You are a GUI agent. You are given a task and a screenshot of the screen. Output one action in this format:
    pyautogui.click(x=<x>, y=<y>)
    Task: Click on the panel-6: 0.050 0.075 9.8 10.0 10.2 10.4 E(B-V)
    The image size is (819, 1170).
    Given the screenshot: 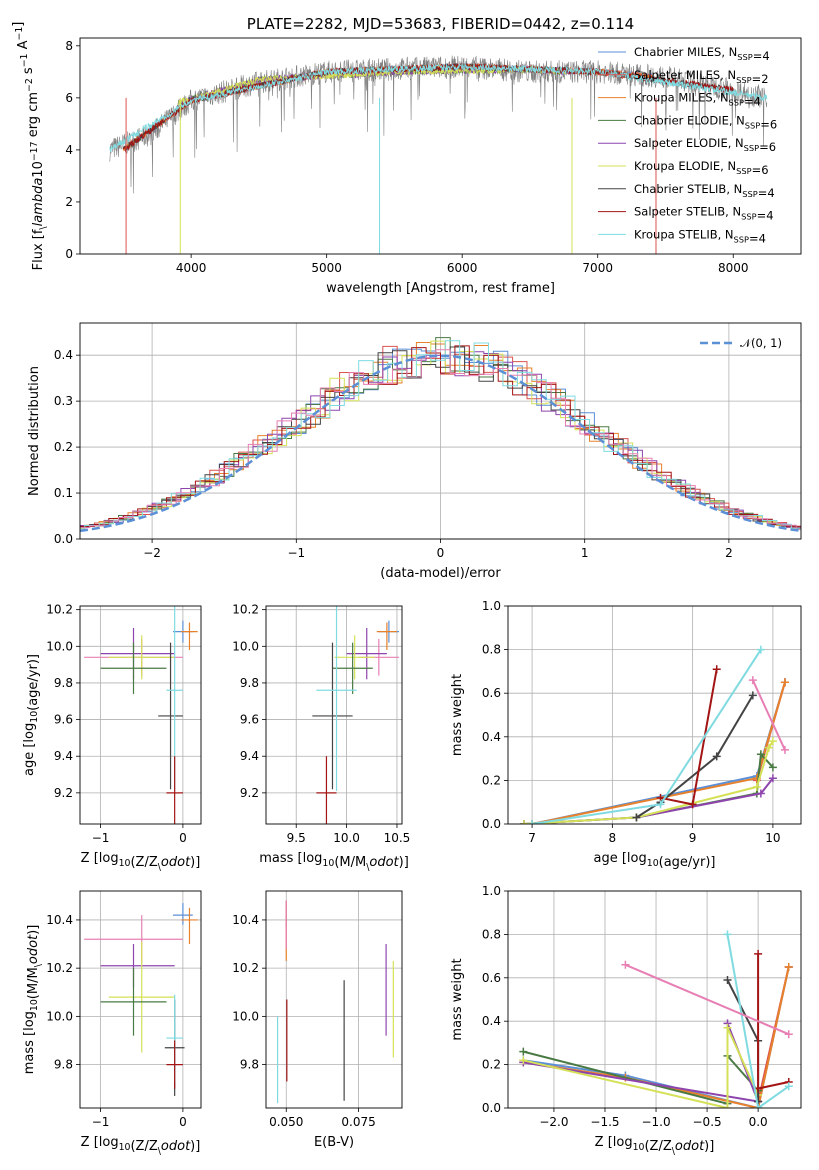 What is the action you would take?
    pyautogui.click(x=317, y=1020)
    